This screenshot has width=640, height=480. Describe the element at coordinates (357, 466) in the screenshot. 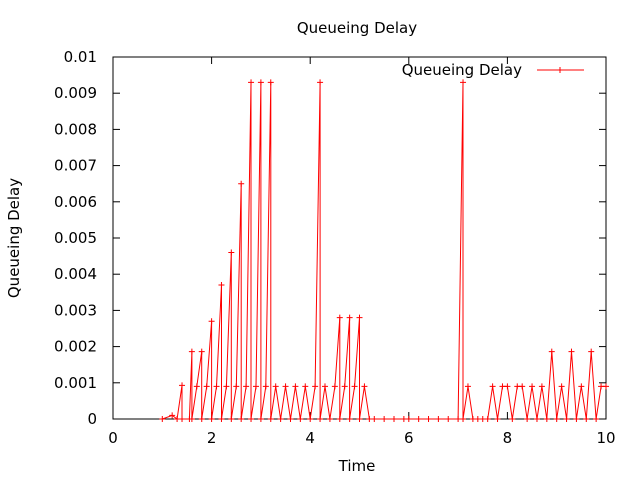

I see `x-axis-label: Time` at that location.